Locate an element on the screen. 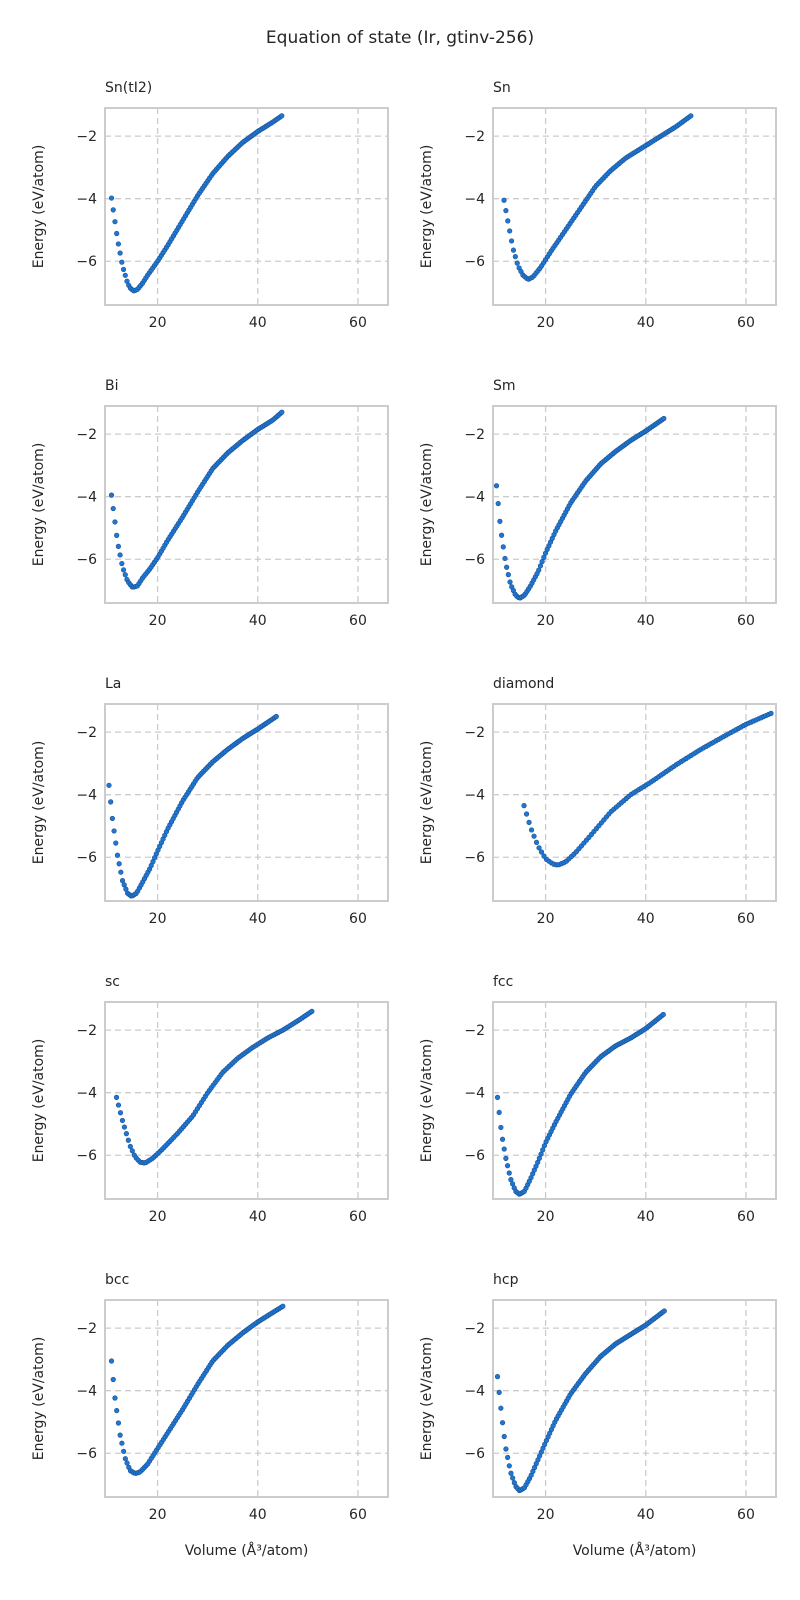  subplot-6: 20 40 60 −2 −4 −6 sc Energy (eV/atom) is located at coordinates (210, 1099).